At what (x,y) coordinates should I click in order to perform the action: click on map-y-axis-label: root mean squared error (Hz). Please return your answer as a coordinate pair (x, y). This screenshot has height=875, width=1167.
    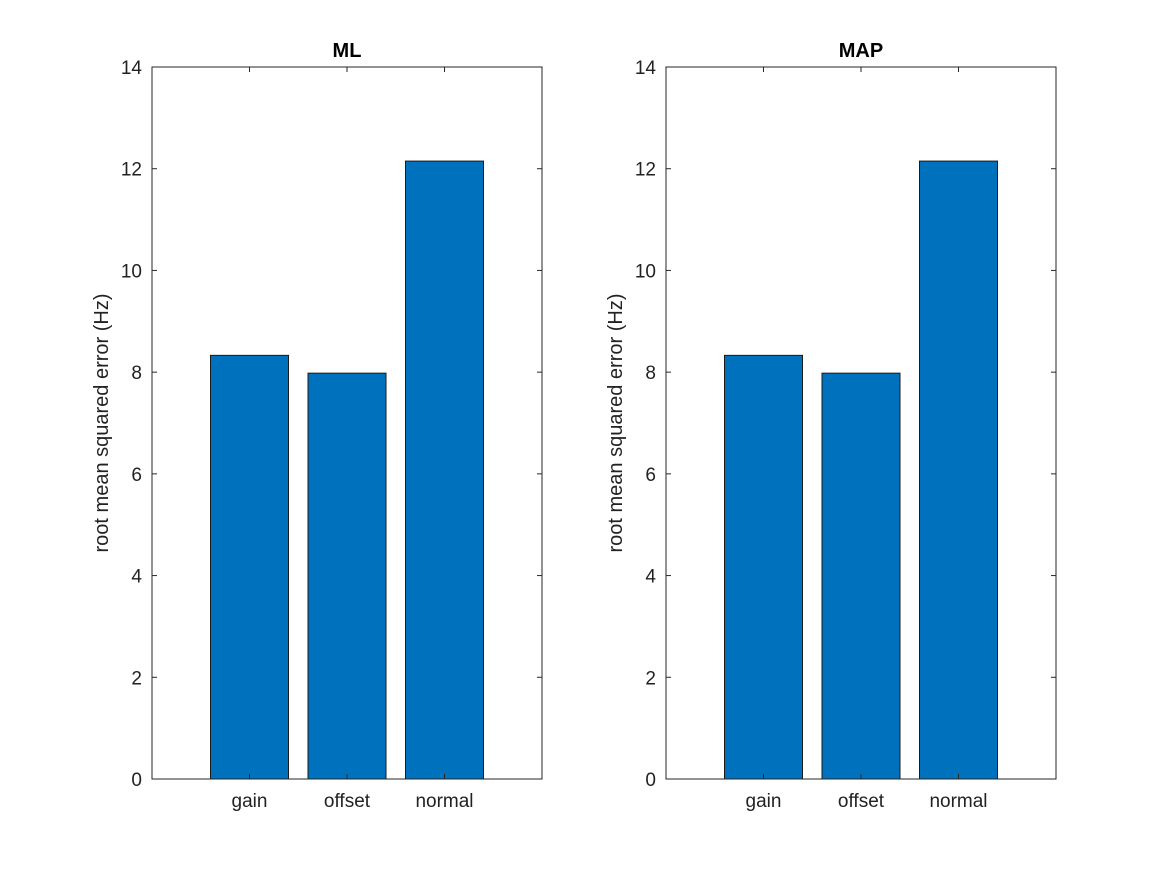
    Looking at the image, I should click on (616, 423).